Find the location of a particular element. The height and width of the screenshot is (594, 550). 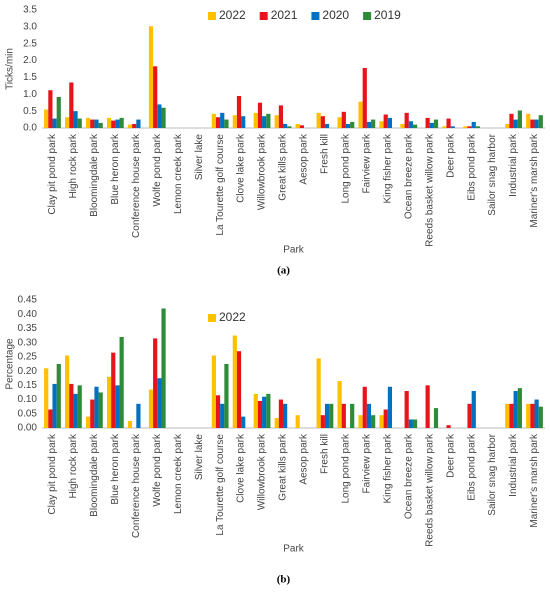

y-tick-label: 0.45 is located at coordinates (28, 300).